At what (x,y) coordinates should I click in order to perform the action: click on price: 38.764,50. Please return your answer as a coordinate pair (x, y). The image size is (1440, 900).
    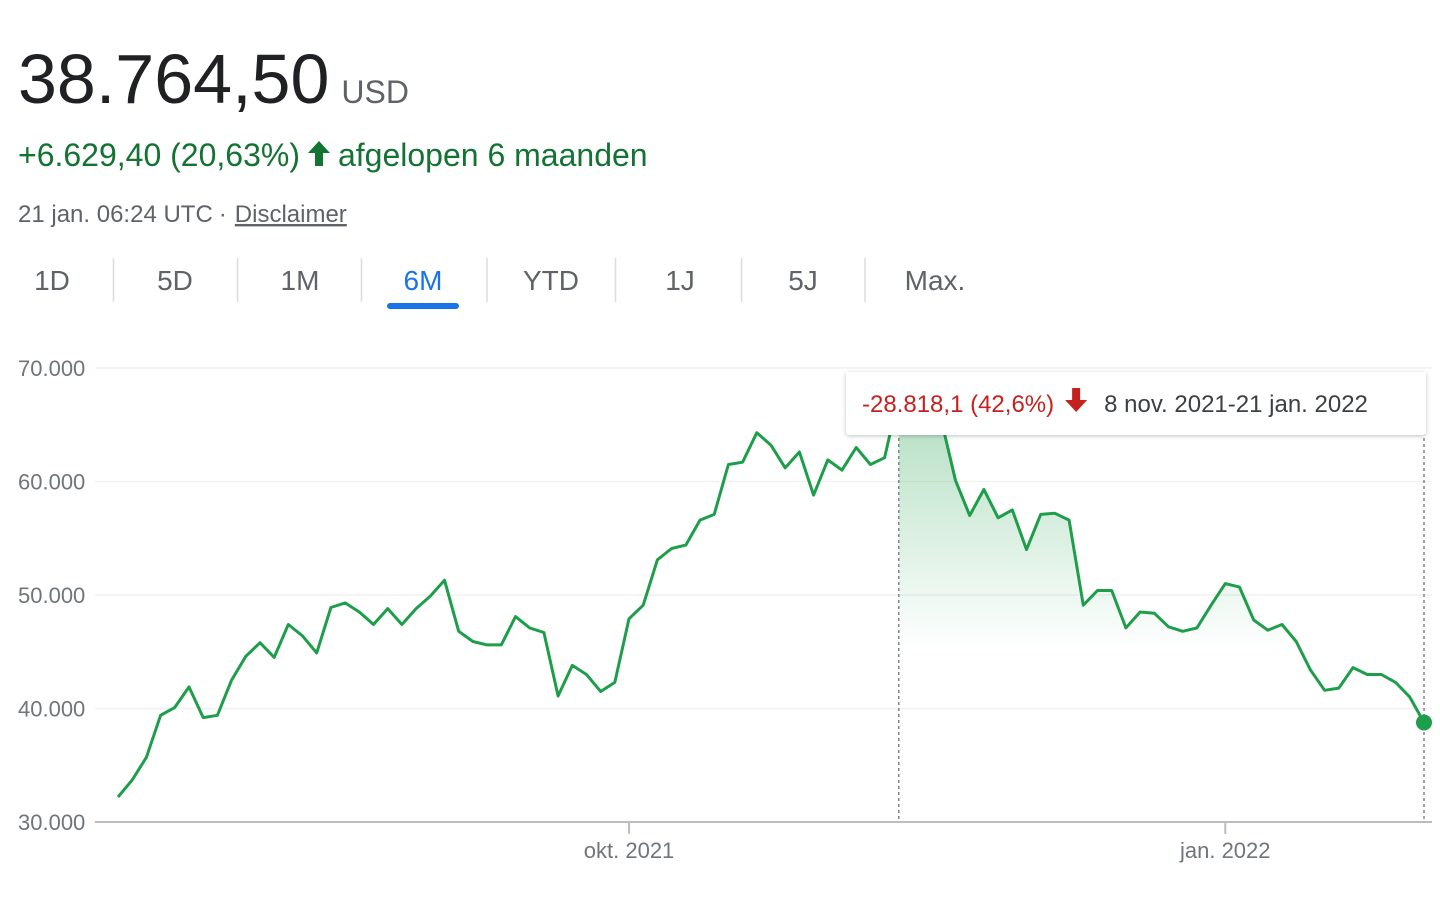
    Looking at the image, I should click on (173, 79).